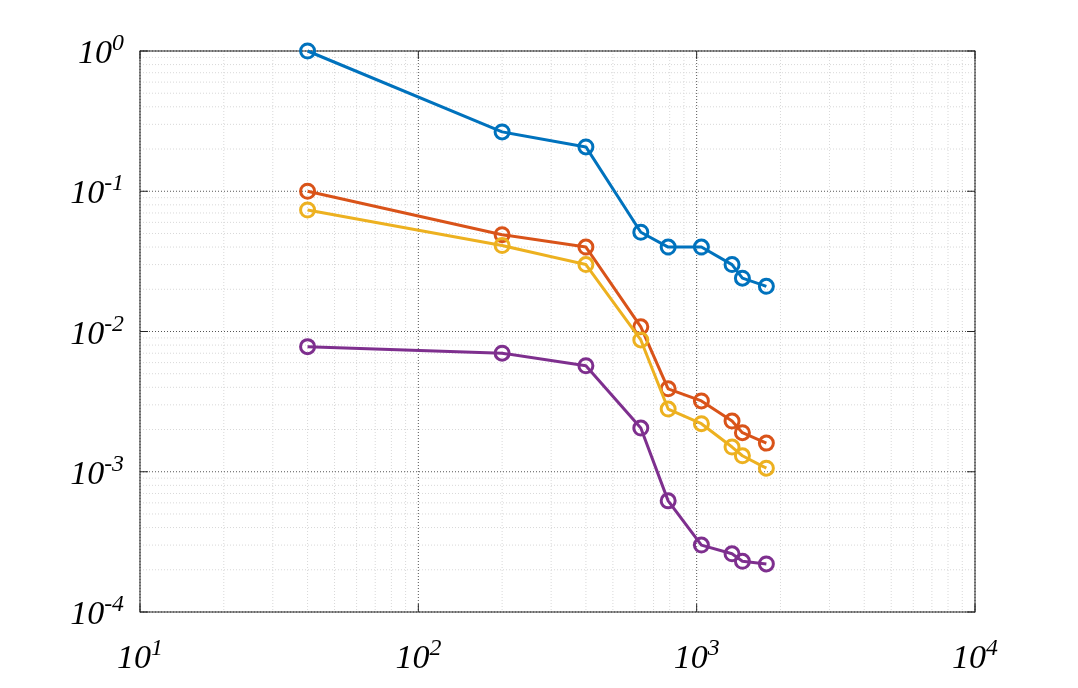  Describe the element at coordinates (975, 654) in the screenshot. I see `x-tick-label: 10$^{4}$` at that location.